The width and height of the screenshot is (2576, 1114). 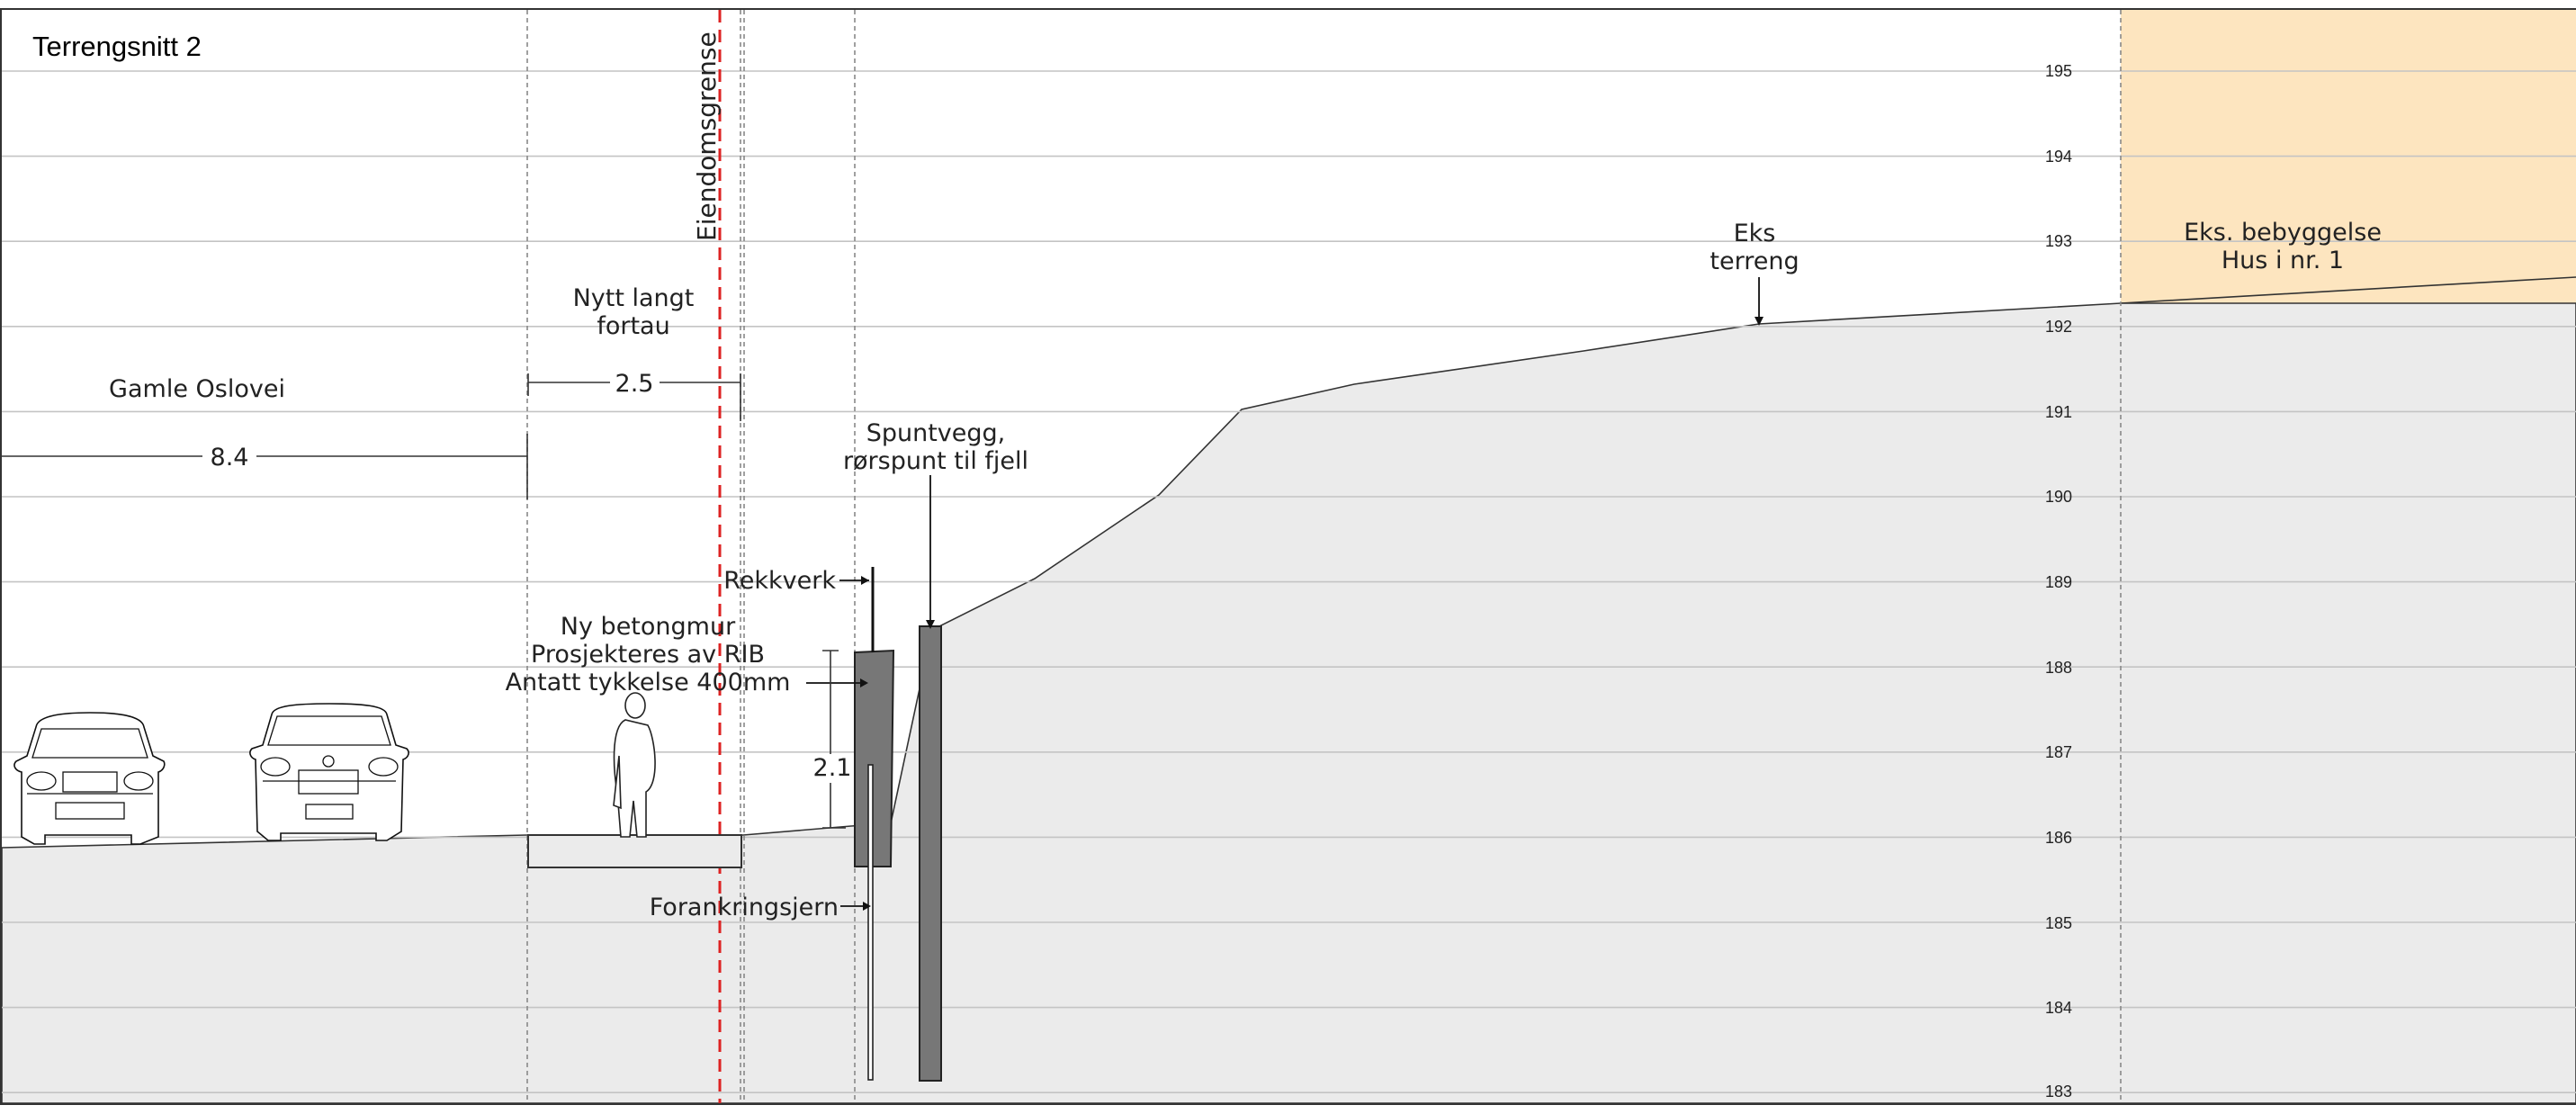 I want to click on building-slope-line, so click(x=2348, y=290).